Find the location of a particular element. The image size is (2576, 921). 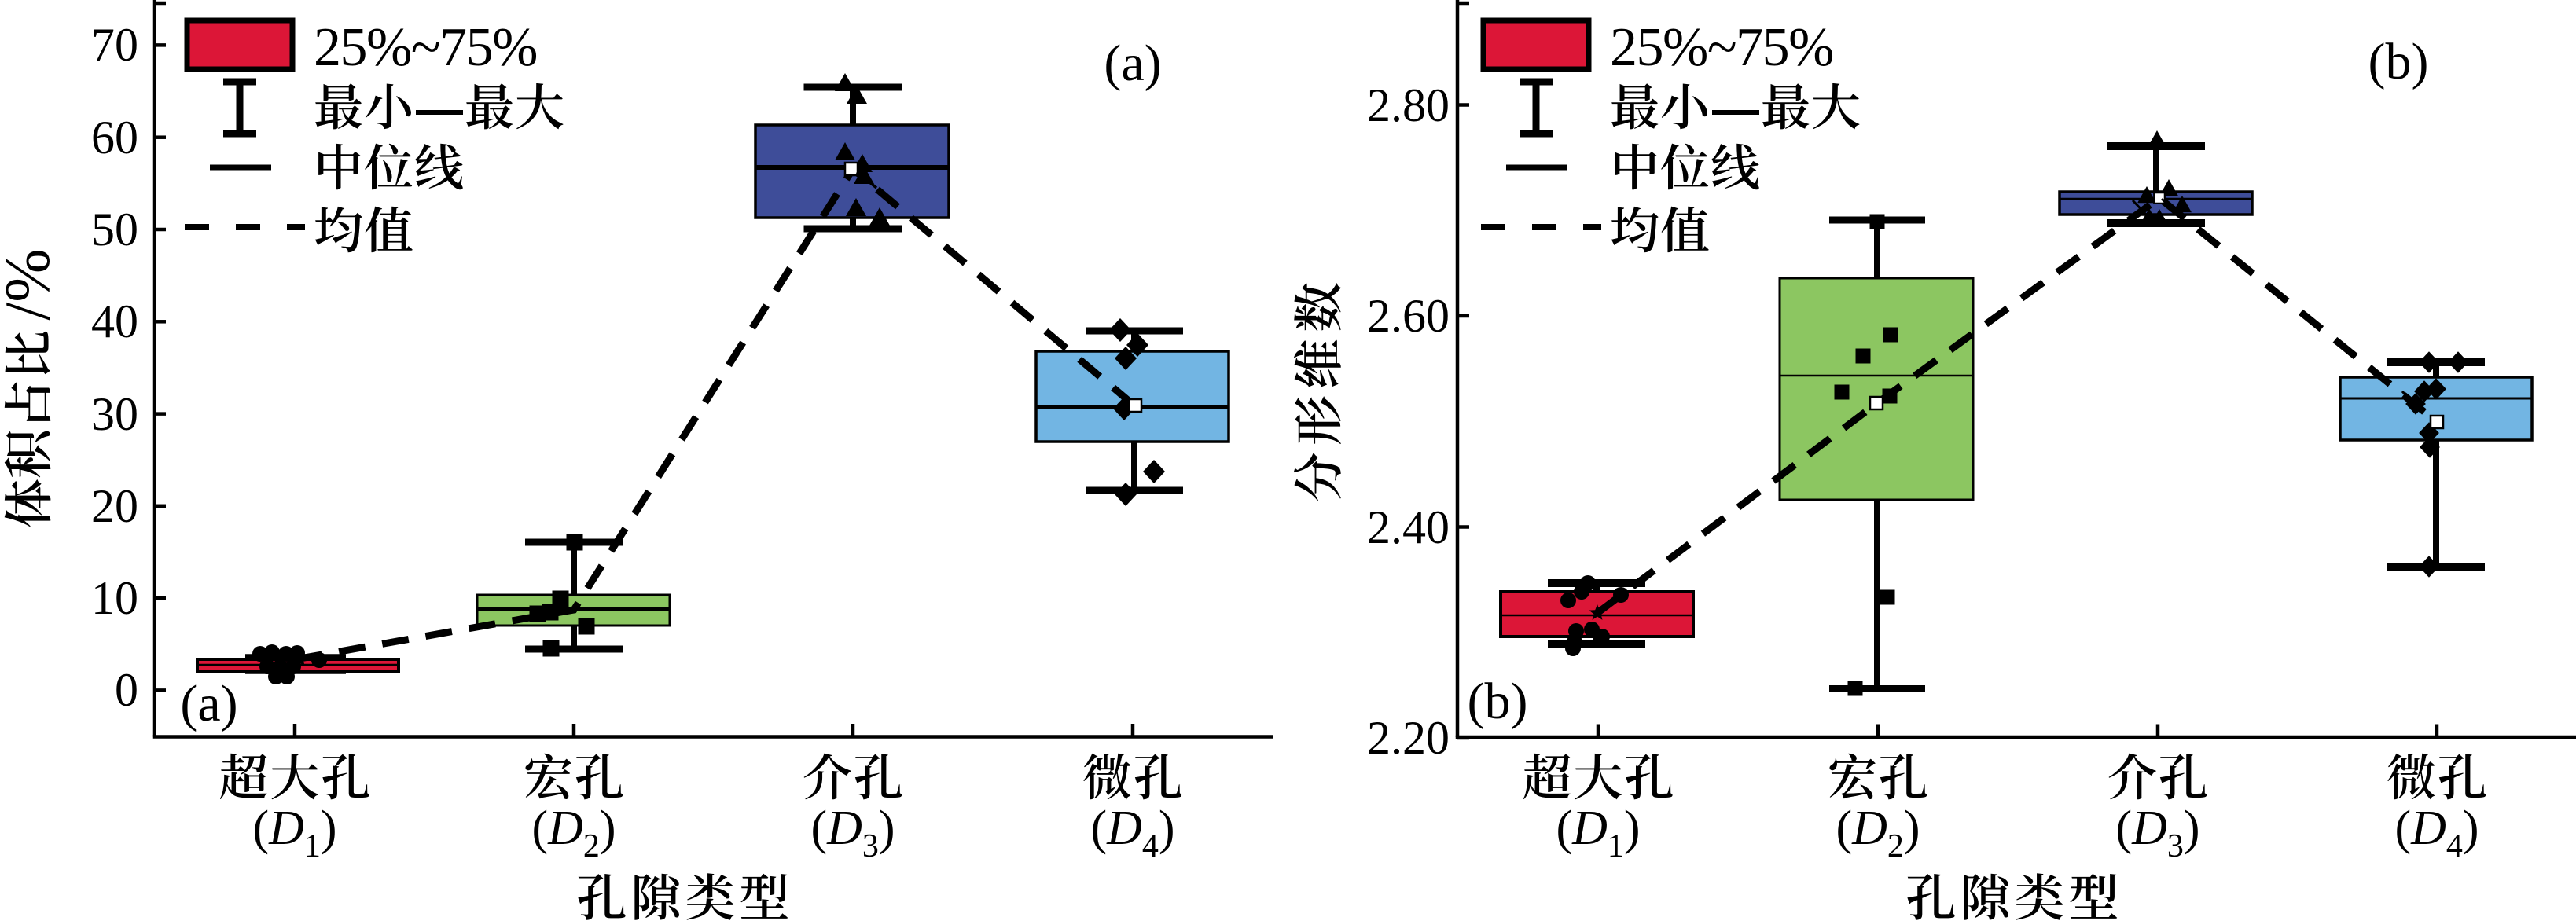

svg-text: 60 is located at coordinates (114, 137).